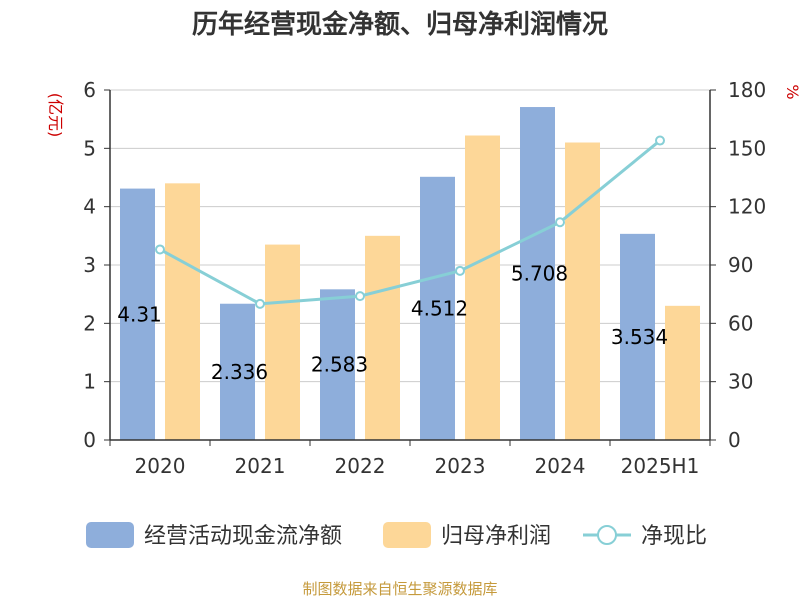  I want to click on right-axis-unit: %, so click(791, 91).